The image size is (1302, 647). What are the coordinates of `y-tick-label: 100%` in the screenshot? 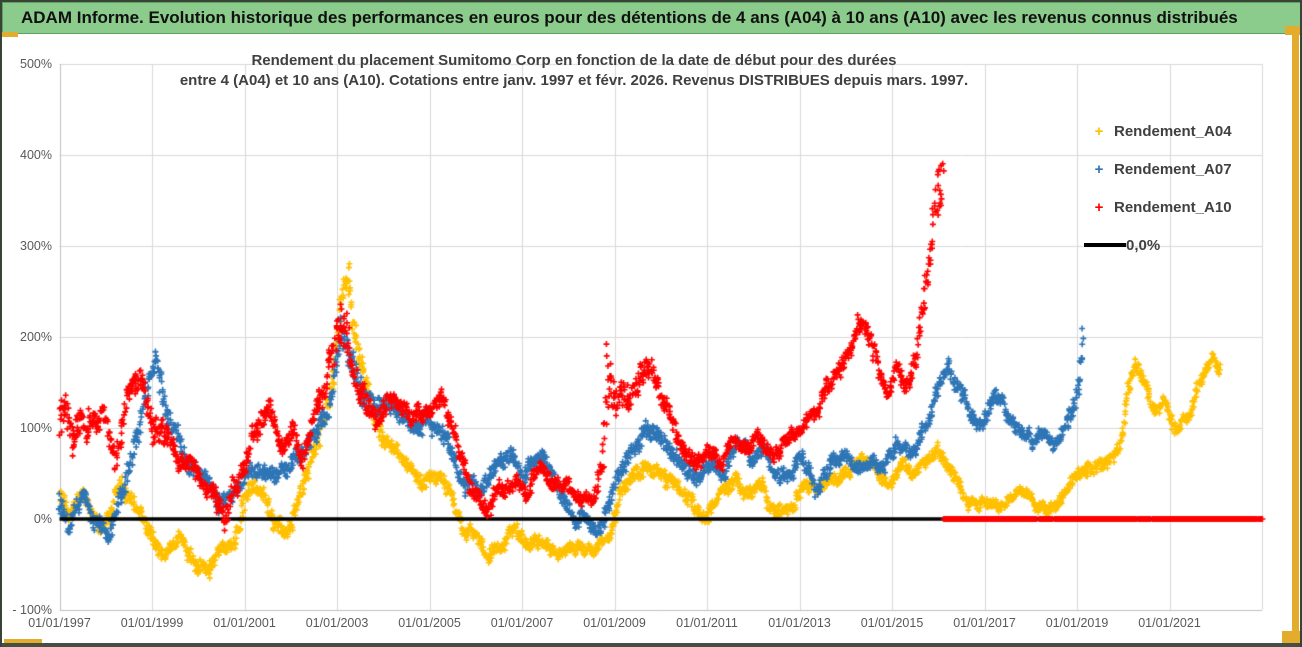 It's located at (36, 428).